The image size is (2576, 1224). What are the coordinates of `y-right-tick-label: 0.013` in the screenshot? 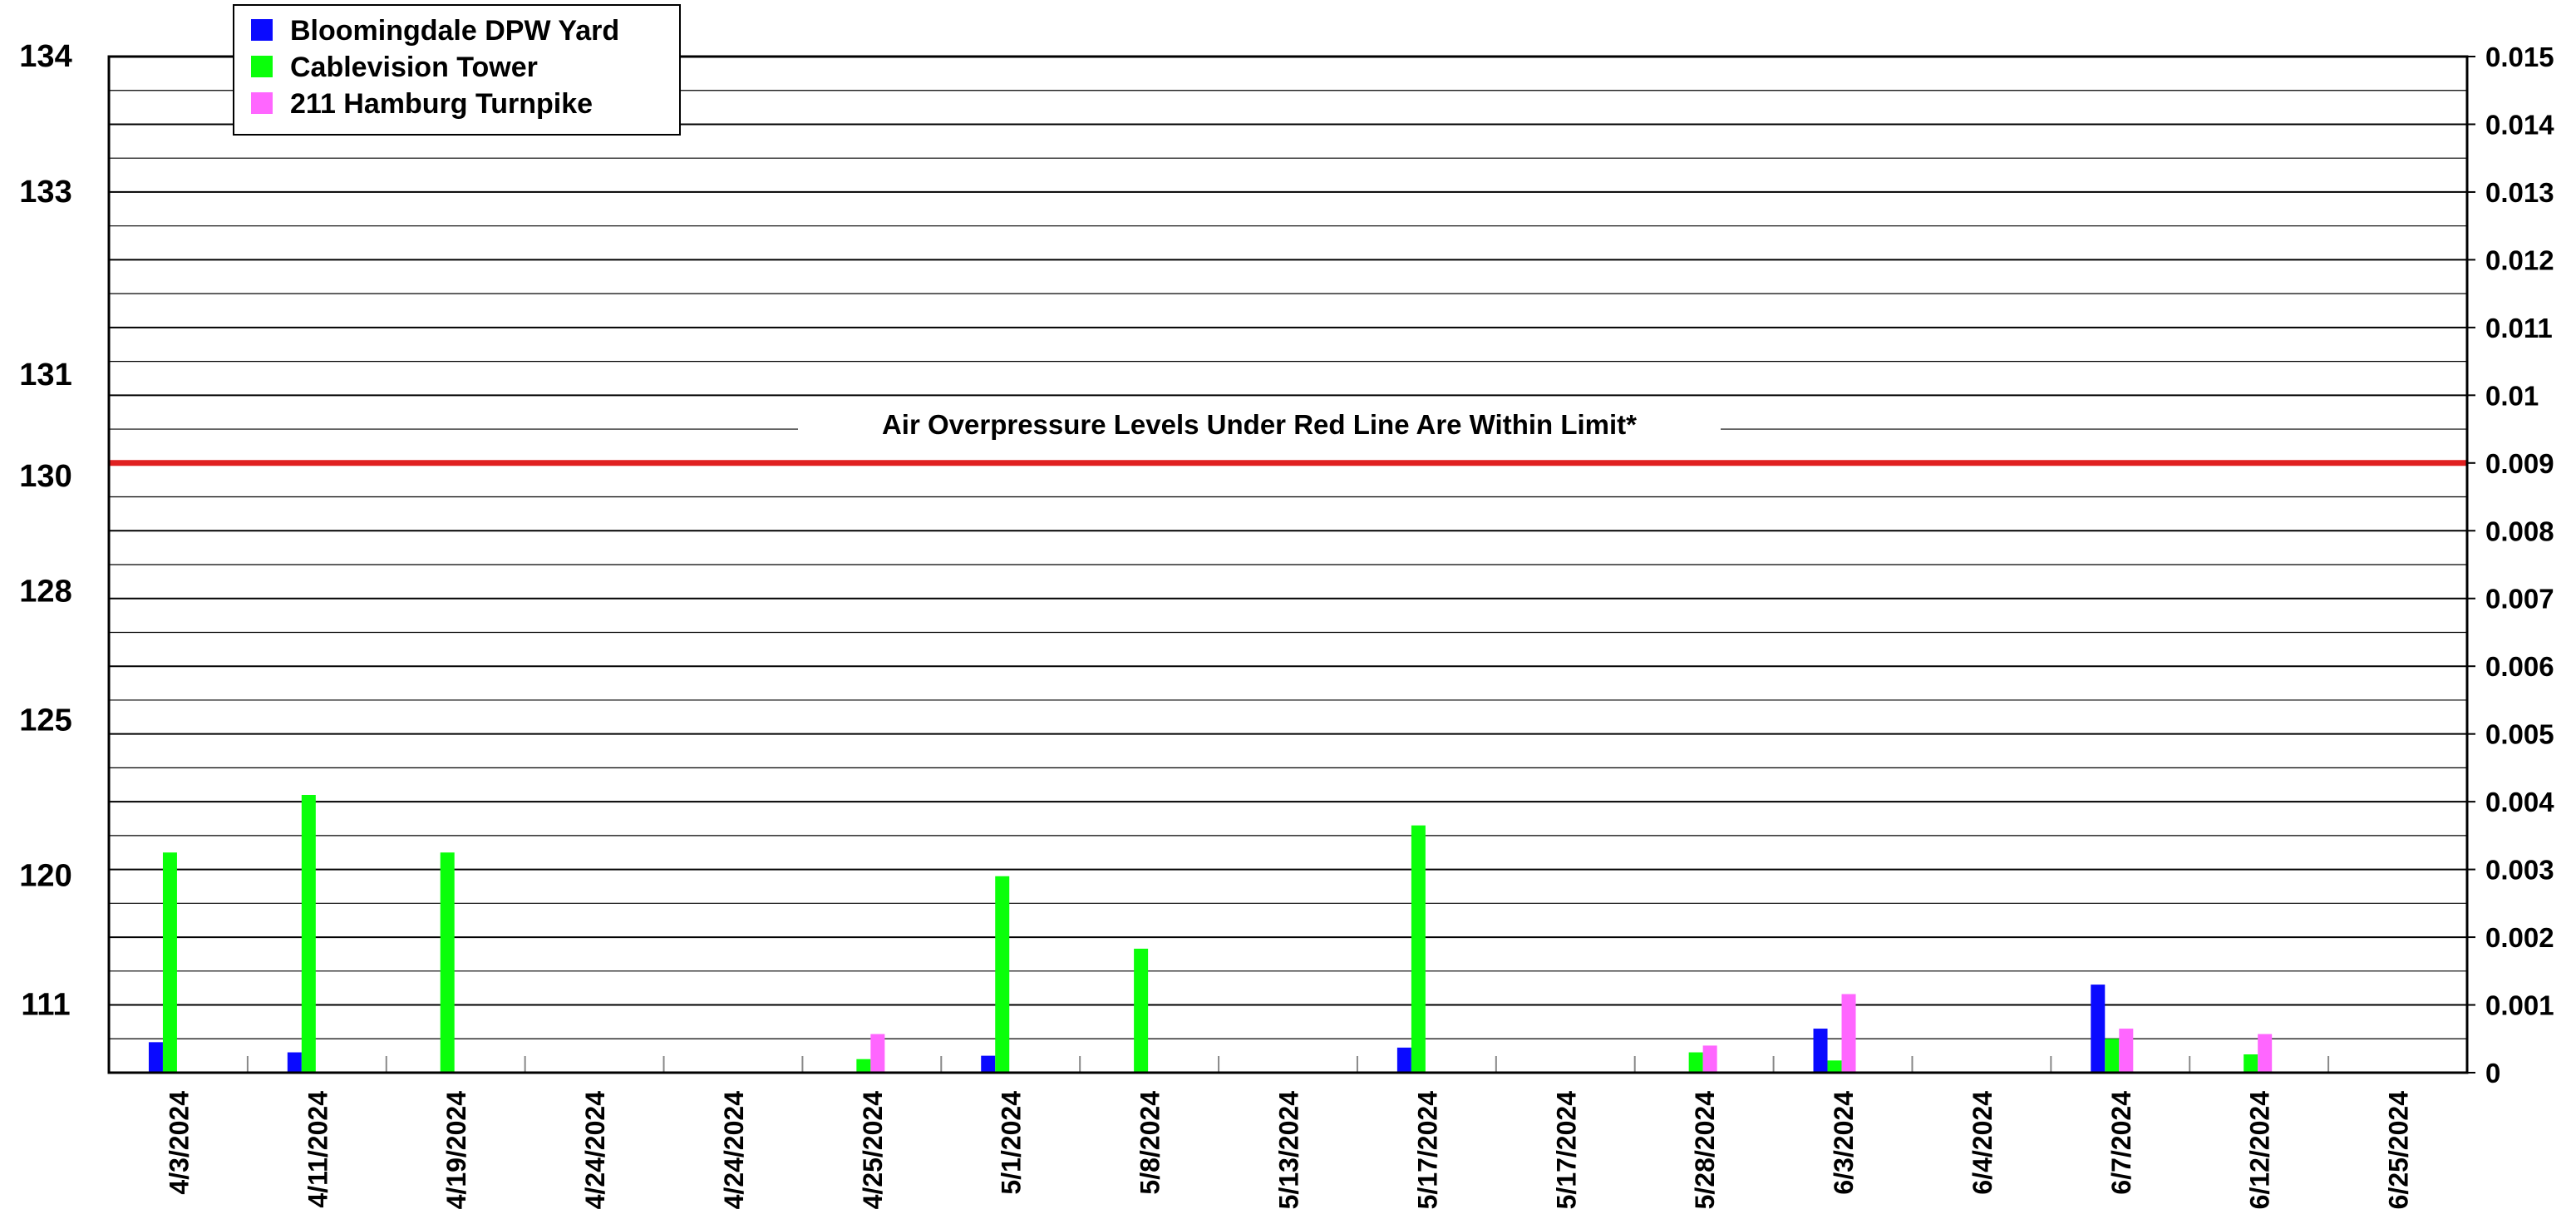 It's located at (2519, 192).